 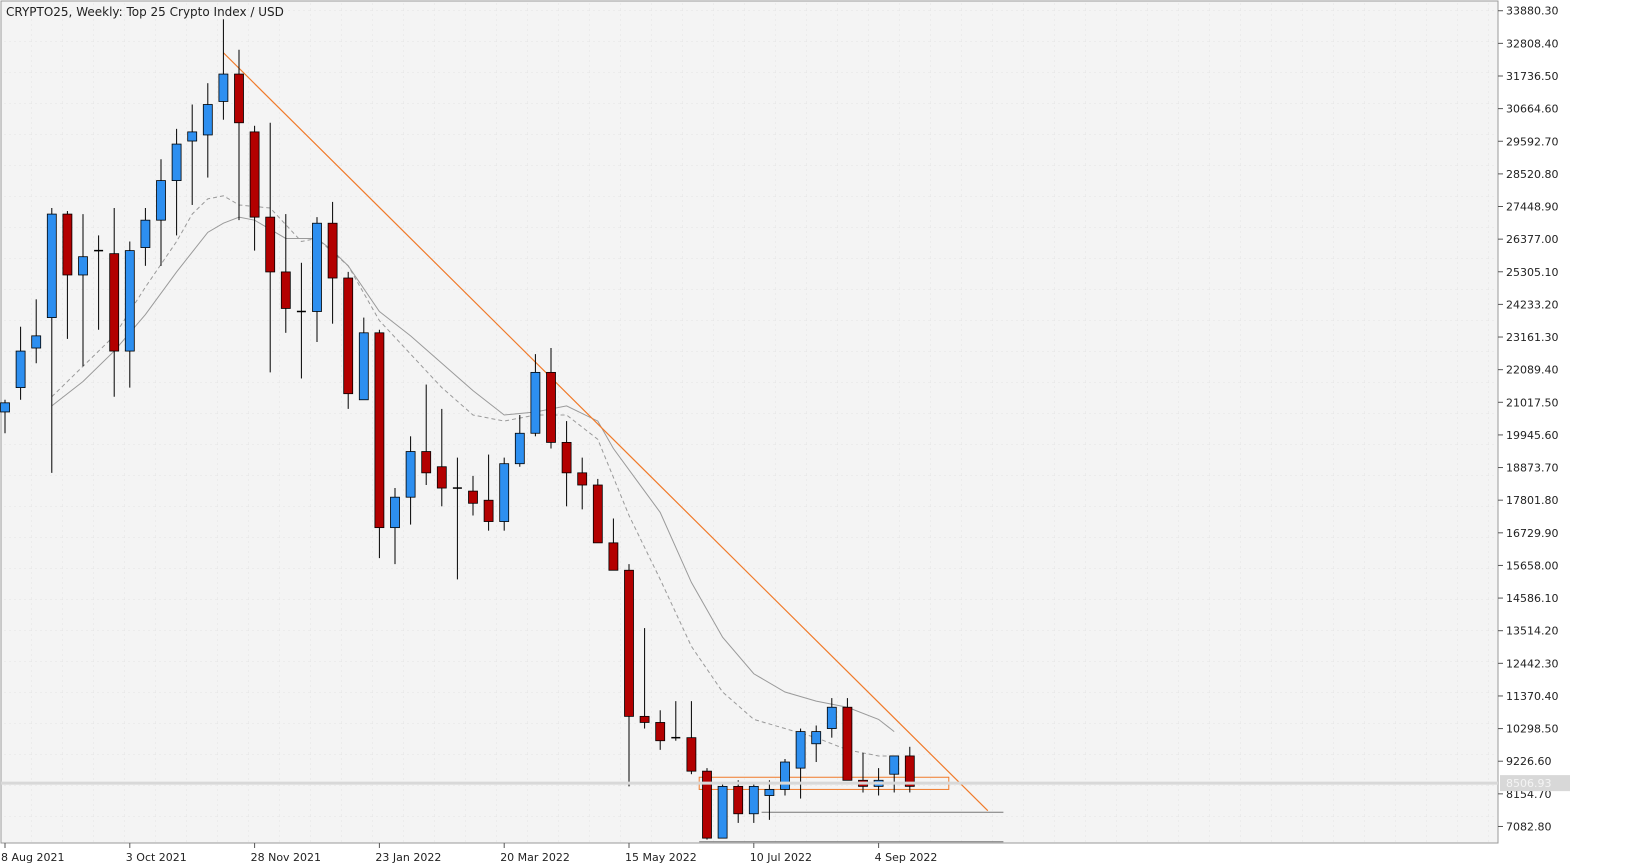 What do you see at coordinates (1532, 370) in the screenshot?
I see `y-tick-label: 22089.40` at bounding box center [1532, 370].